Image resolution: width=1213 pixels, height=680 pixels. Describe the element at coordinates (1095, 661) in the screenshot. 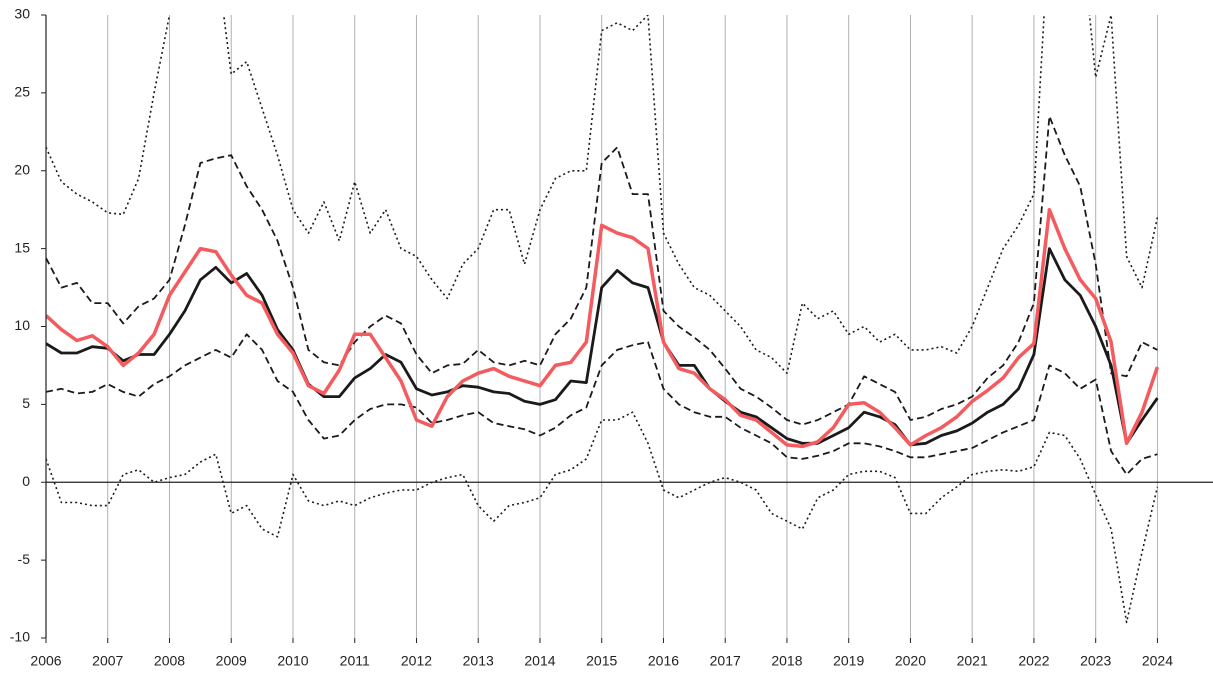

I see `x-tick-label: 2023` at that location.